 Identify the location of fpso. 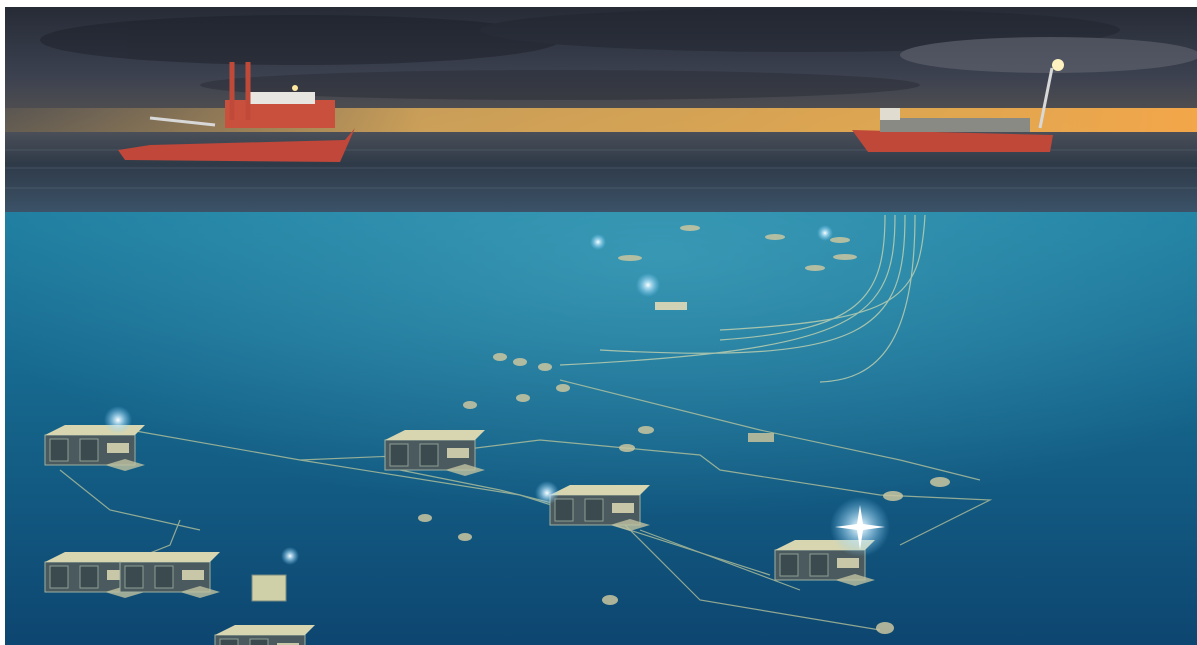
(958, 105).